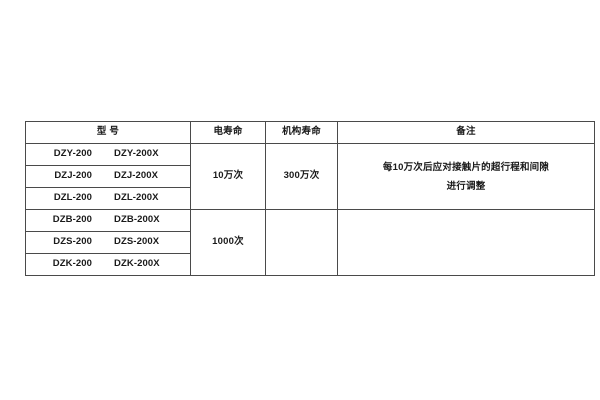 This screenshot has height=400, width=600. Describe the element at coordinates (72, 264) in the screenshot. I see `model-code-primary: DZK-200` at that location.